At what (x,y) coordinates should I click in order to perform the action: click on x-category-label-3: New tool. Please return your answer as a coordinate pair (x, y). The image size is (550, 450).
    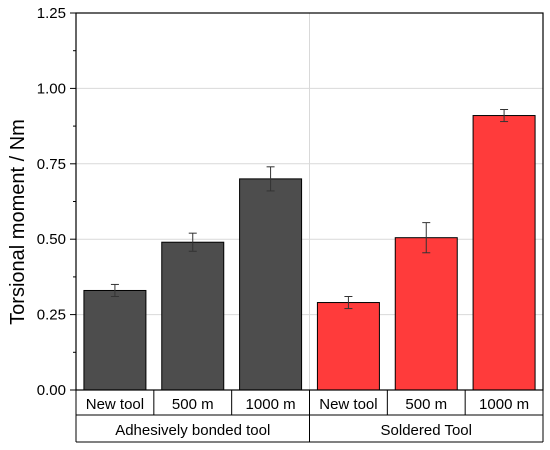
    Looking at the image, I should click on (348, 404).